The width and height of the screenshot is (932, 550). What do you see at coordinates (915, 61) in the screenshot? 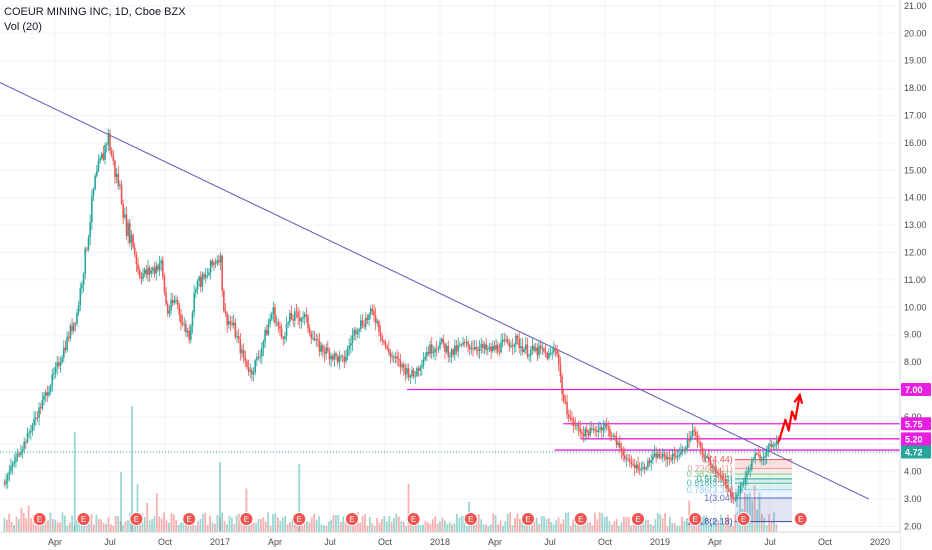
I see `y-tick-label: 19.00` at bounding box center [915, 61].